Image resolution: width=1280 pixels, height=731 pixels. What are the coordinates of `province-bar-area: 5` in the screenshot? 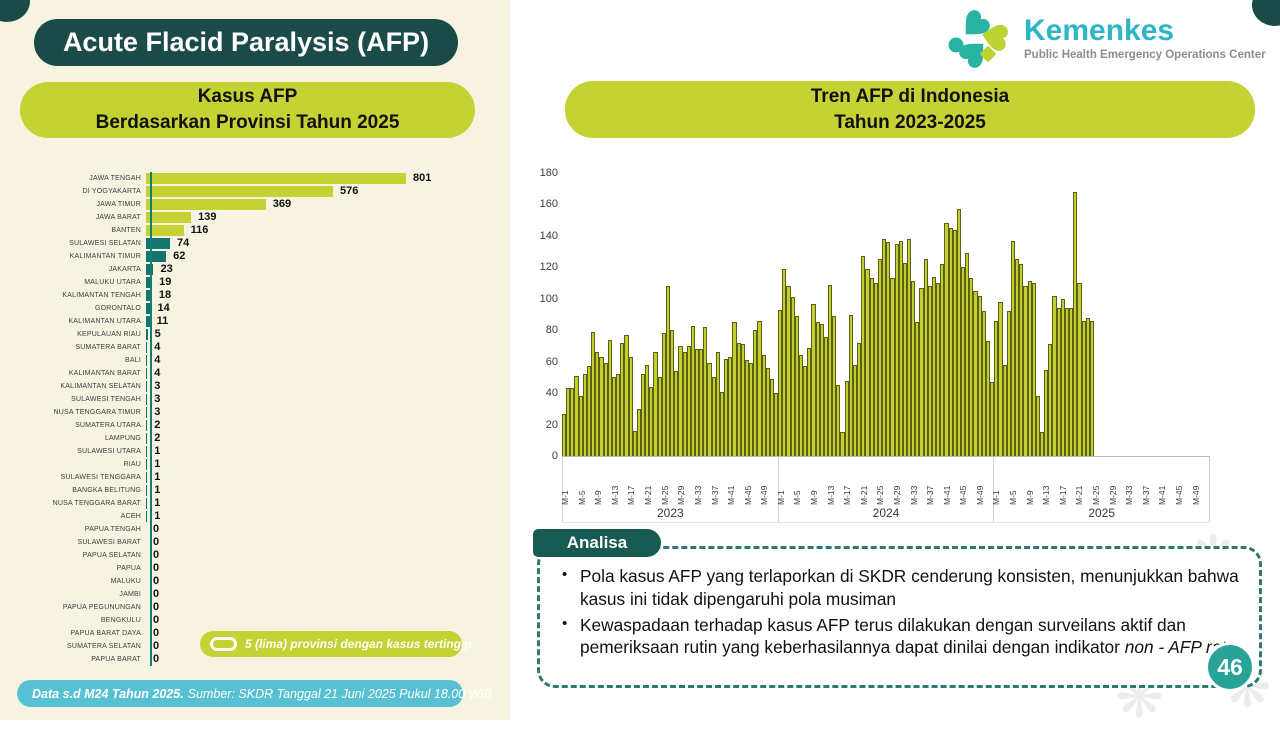 It's located at (323, 334).